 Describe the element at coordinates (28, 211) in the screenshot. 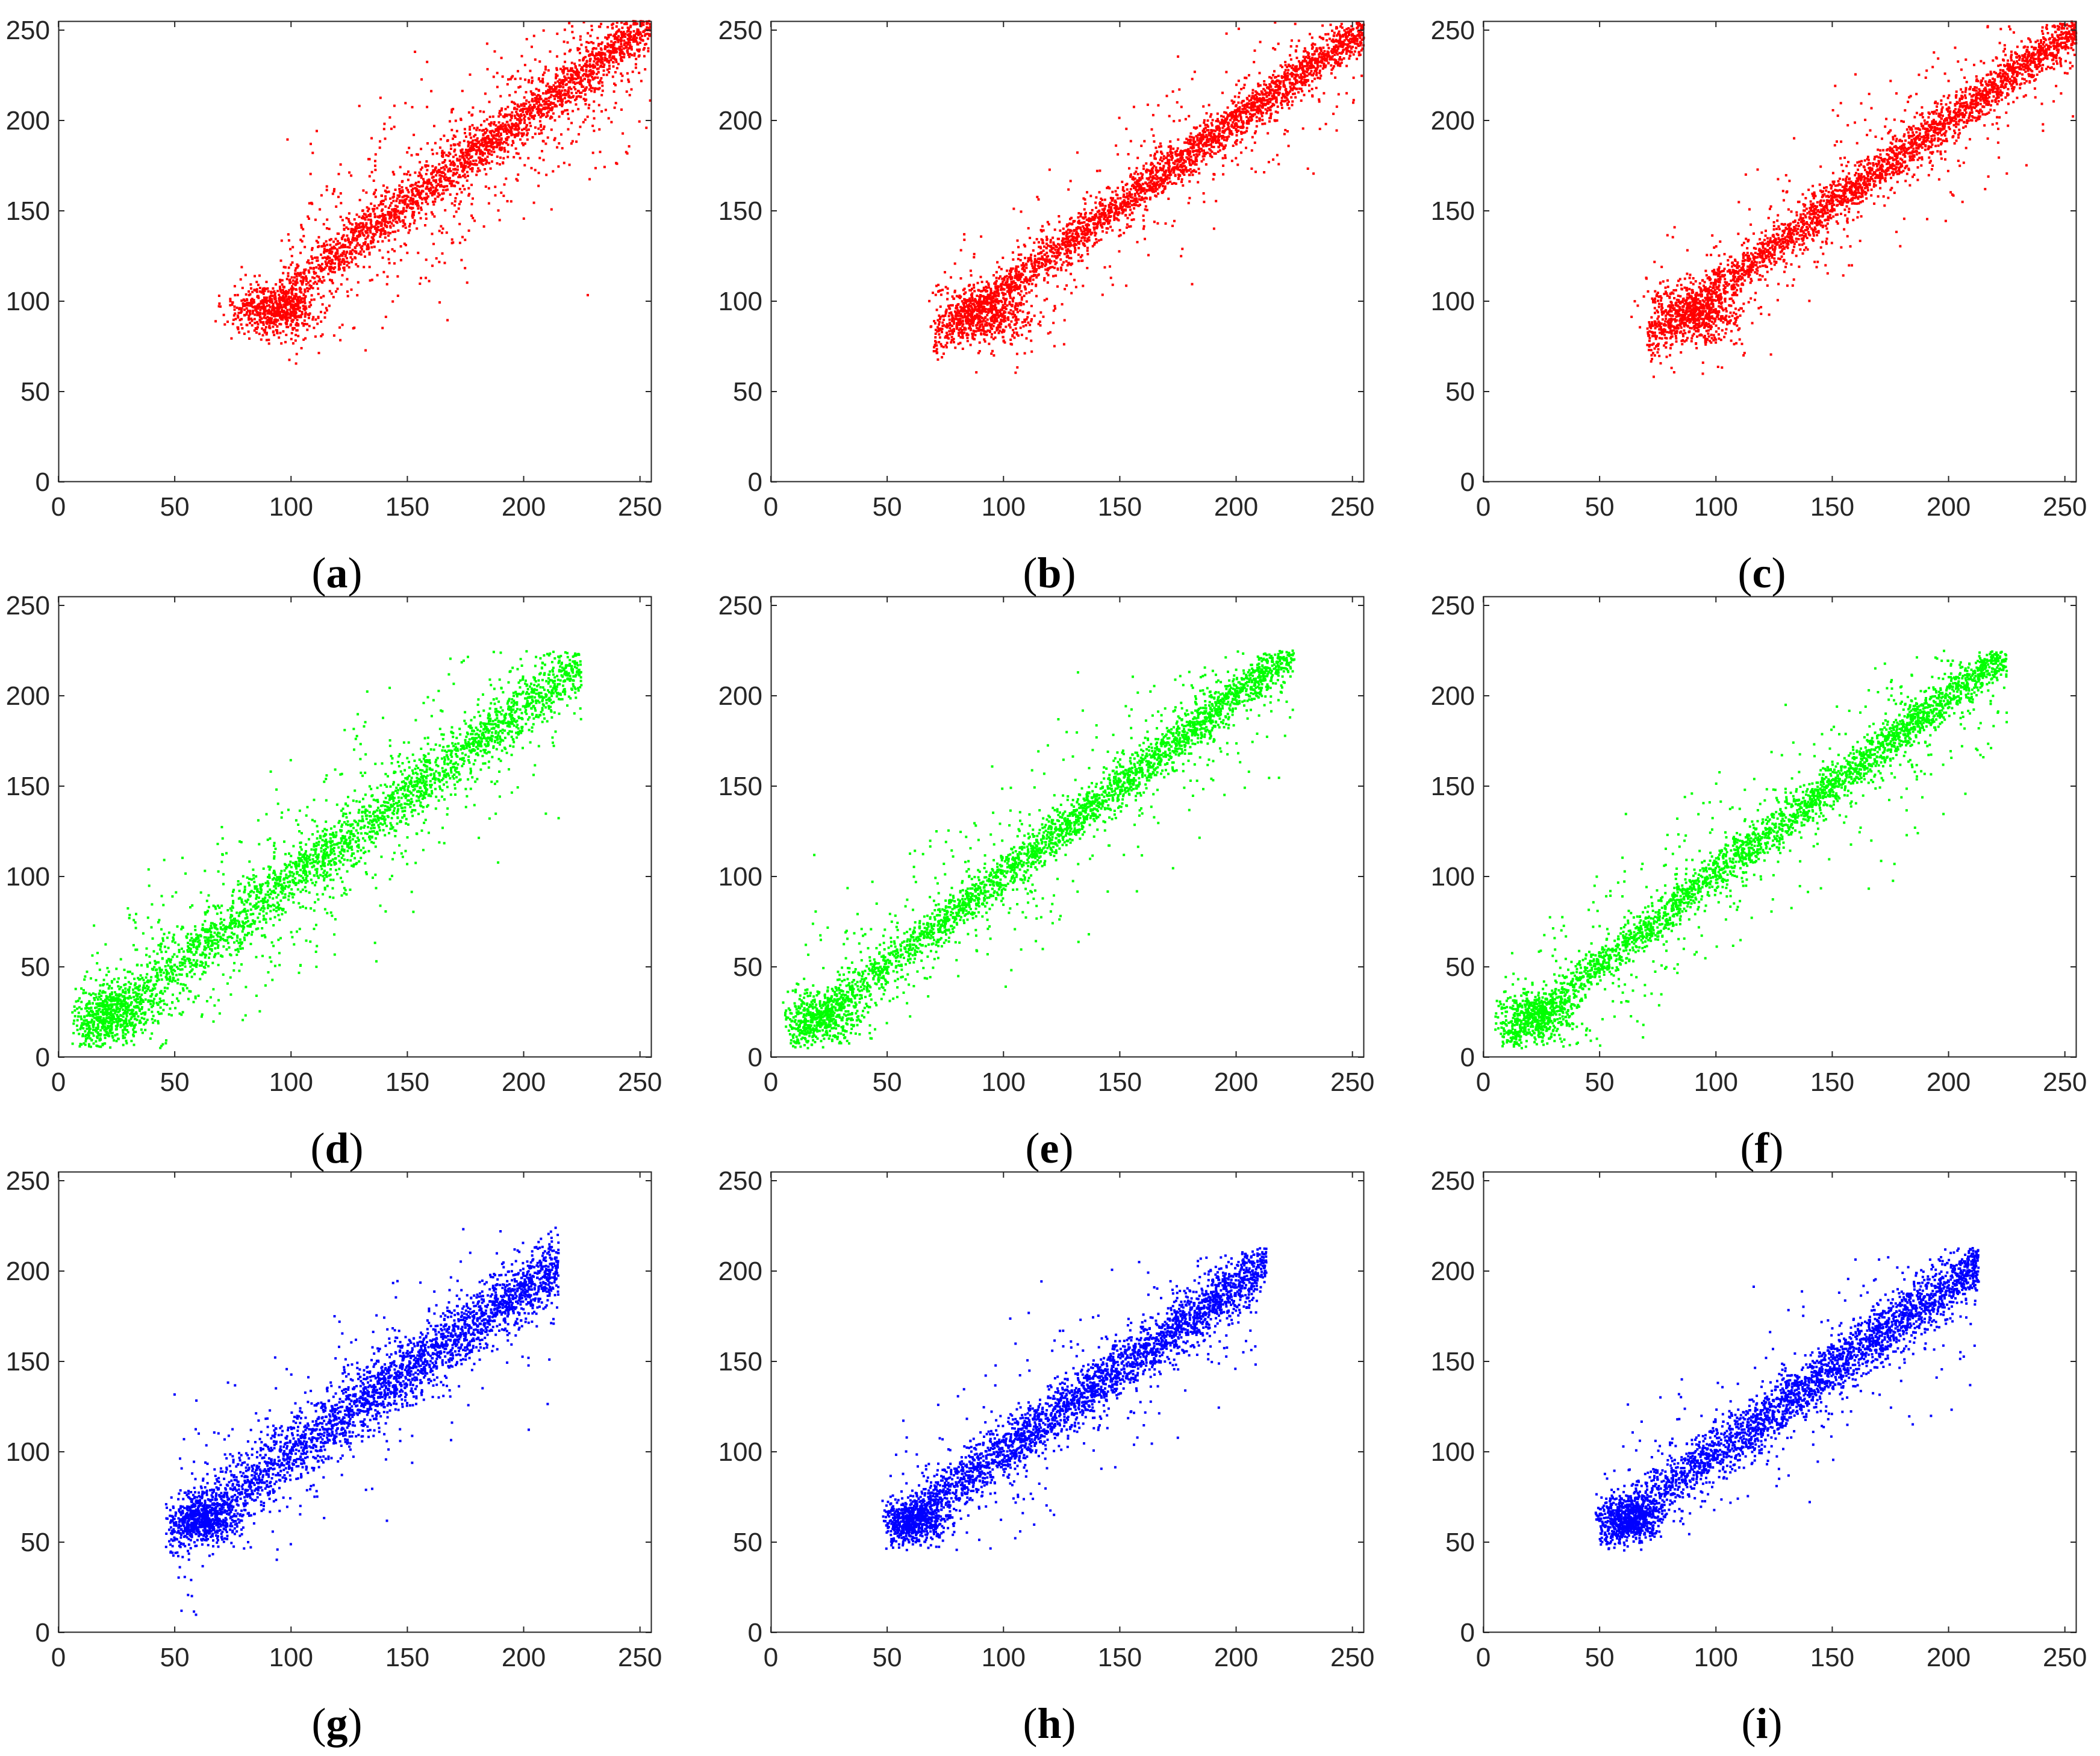

I see `y-tick-label: 150` at that location.